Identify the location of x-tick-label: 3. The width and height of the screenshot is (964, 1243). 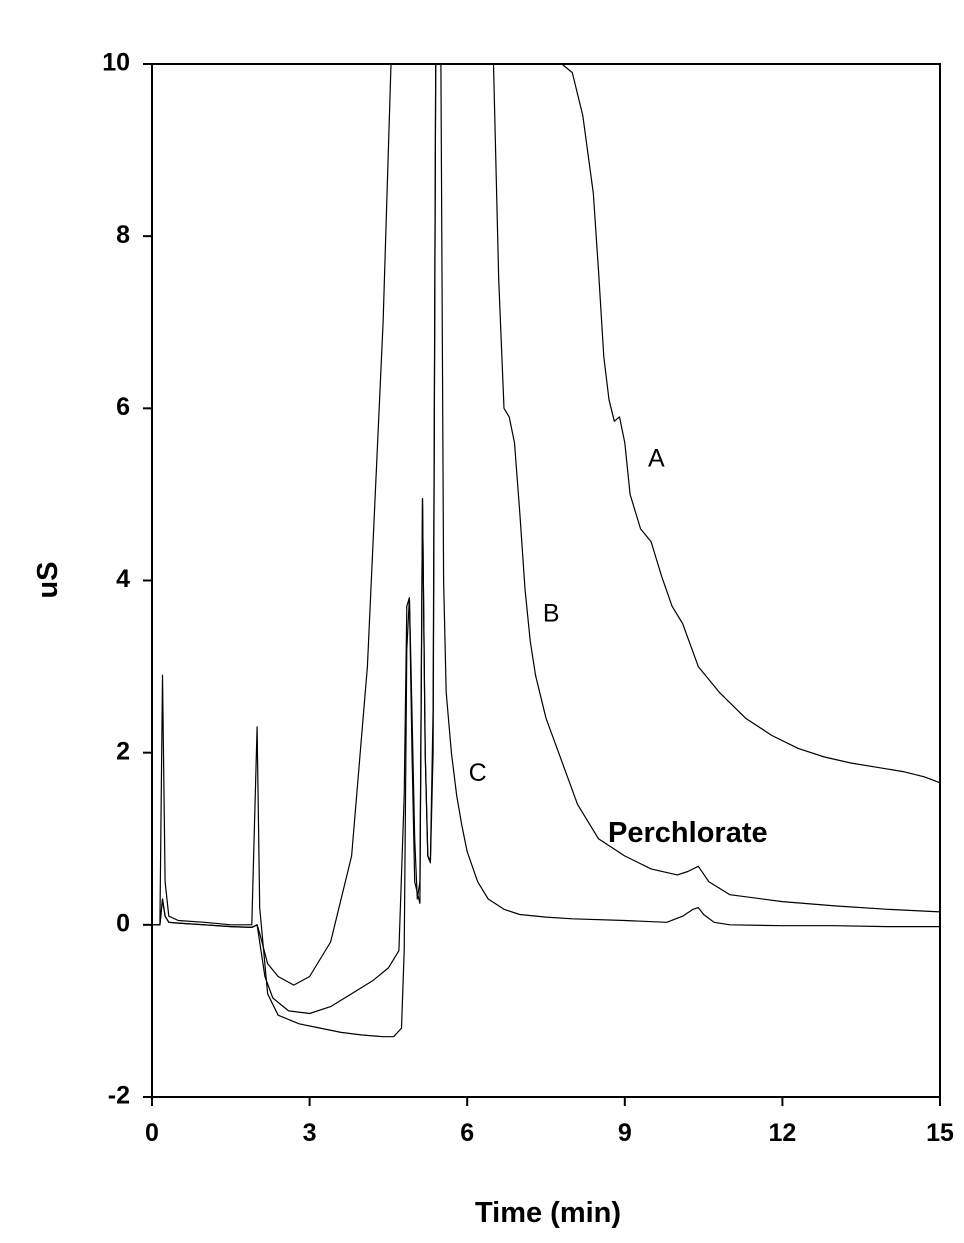
(310, 1133).